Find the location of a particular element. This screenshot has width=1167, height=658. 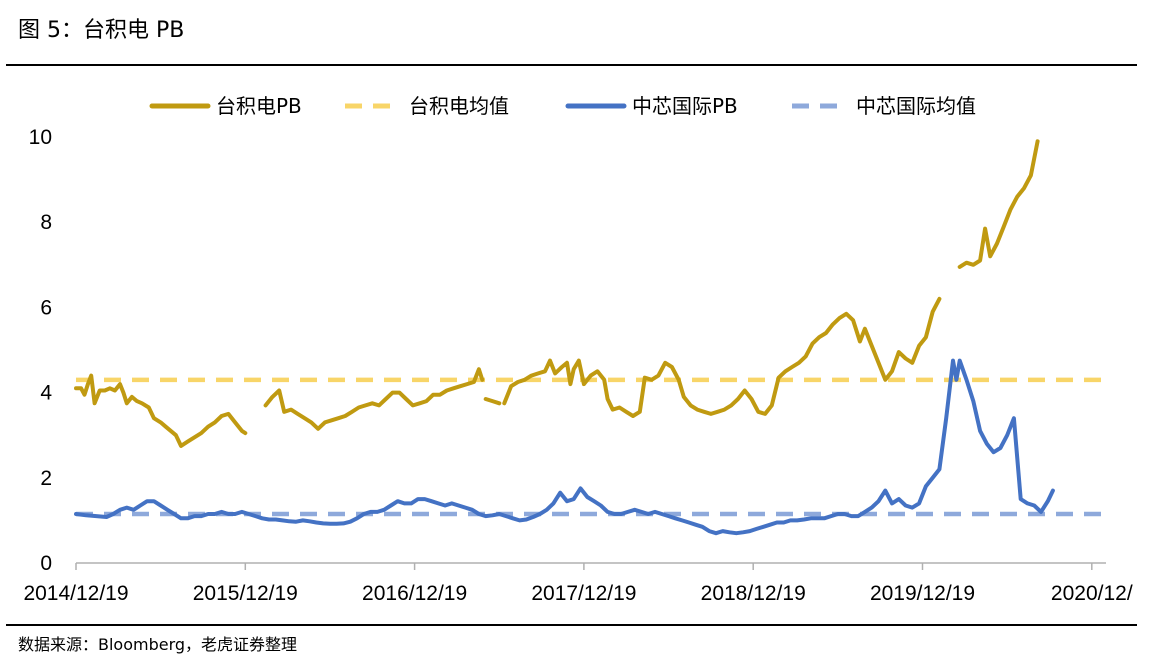

legend-item: 台积电均值 is located at coordinates (427, 106).